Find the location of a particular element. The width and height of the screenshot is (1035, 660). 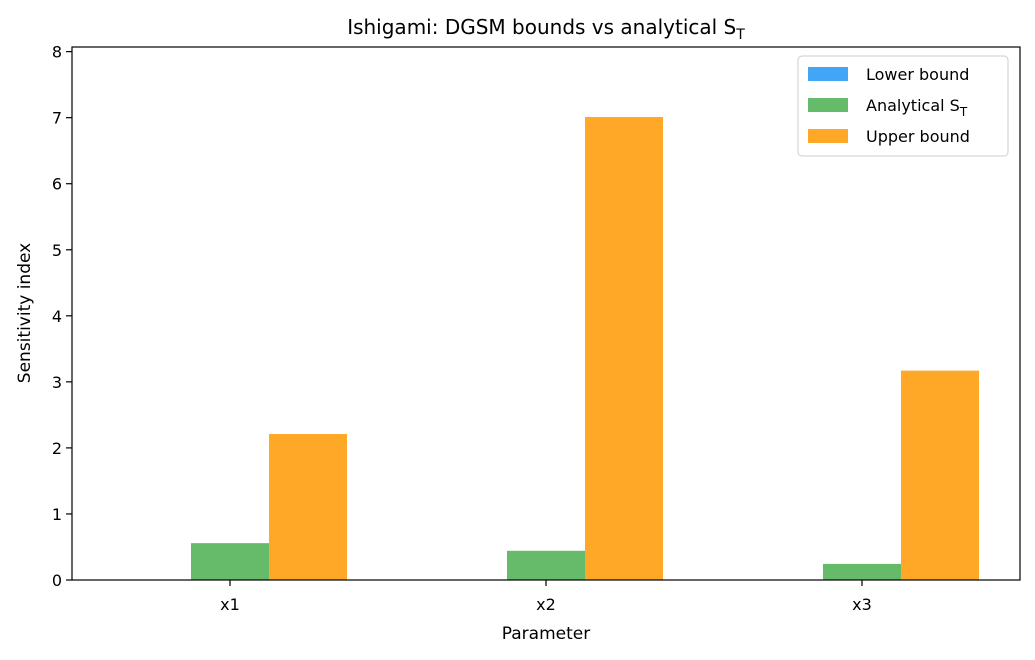

x-tick-label: x3 is located at coordinates (862, 604).